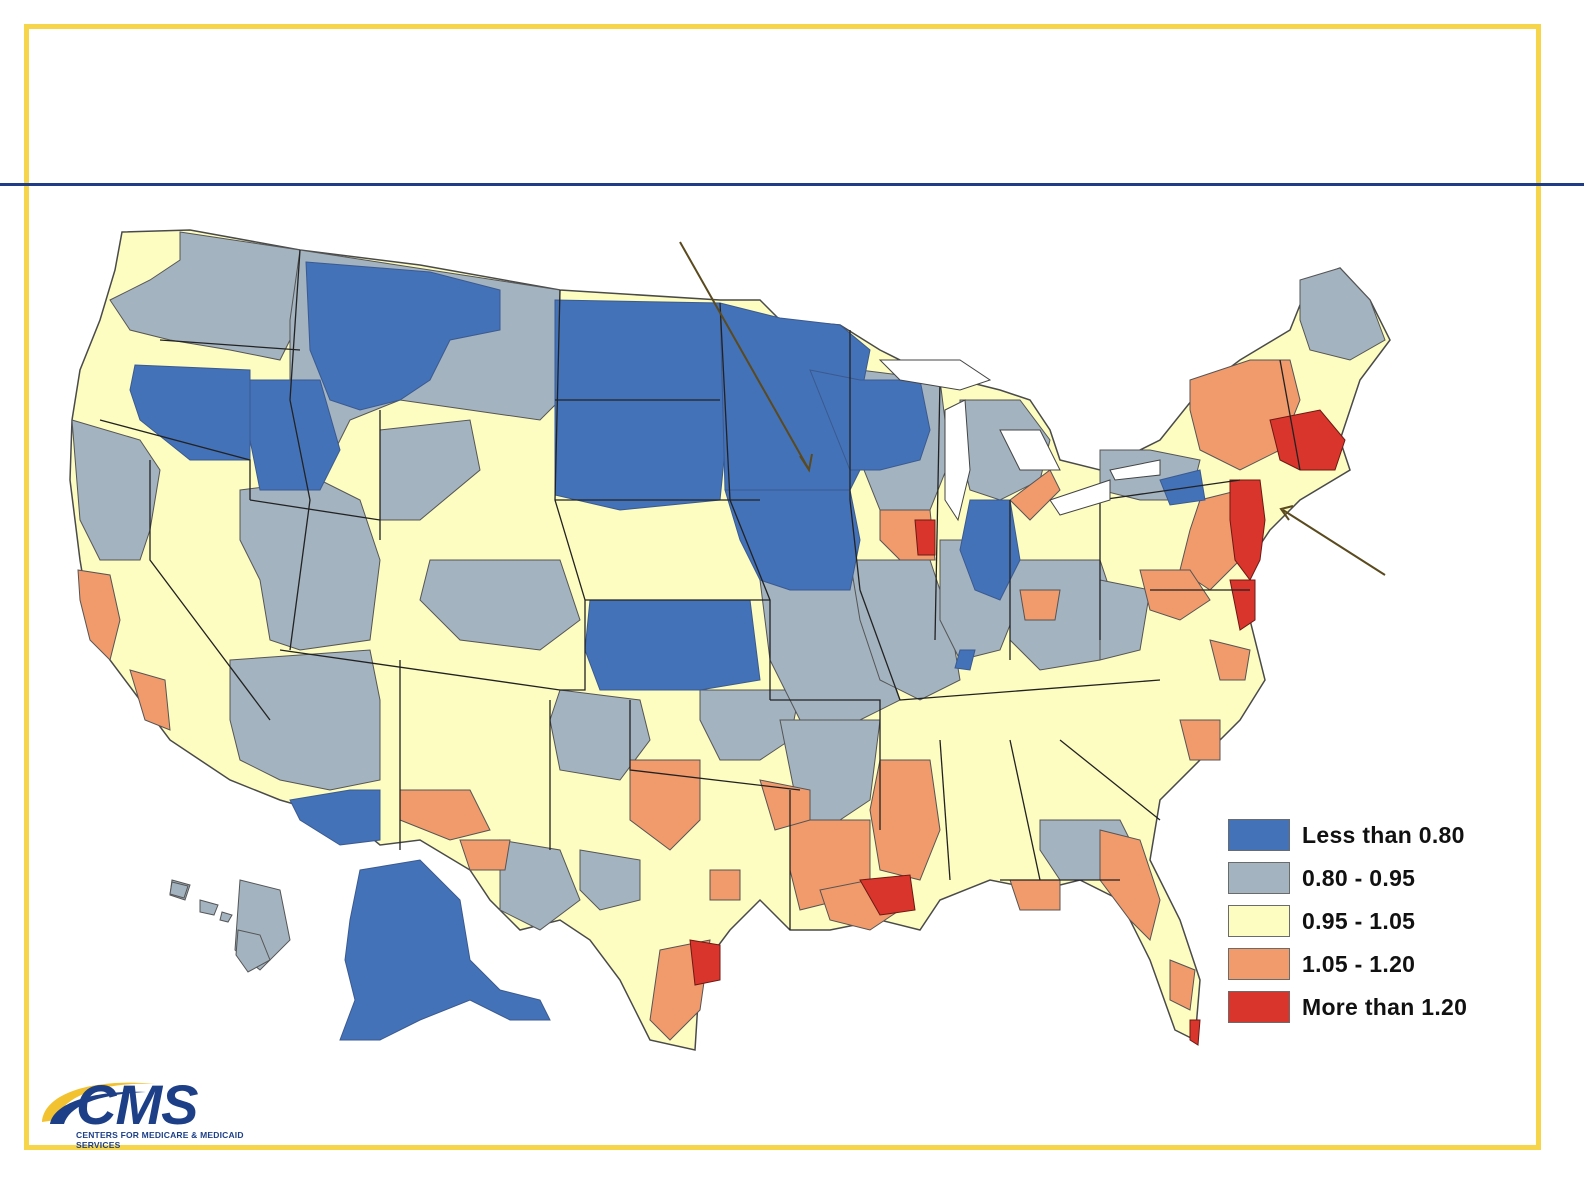  I want to click on legend-item-0-80-to-0-95: 0.80 - 0.95, so click(1368, 878).